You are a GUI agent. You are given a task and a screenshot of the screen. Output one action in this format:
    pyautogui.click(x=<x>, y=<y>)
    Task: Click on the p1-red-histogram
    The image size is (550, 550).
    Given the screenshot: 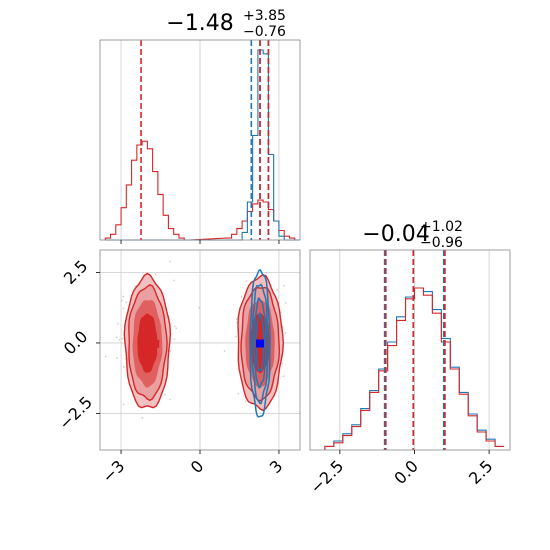 What is the action you would take?
    pyautogui.click(x=202, y=190)
    